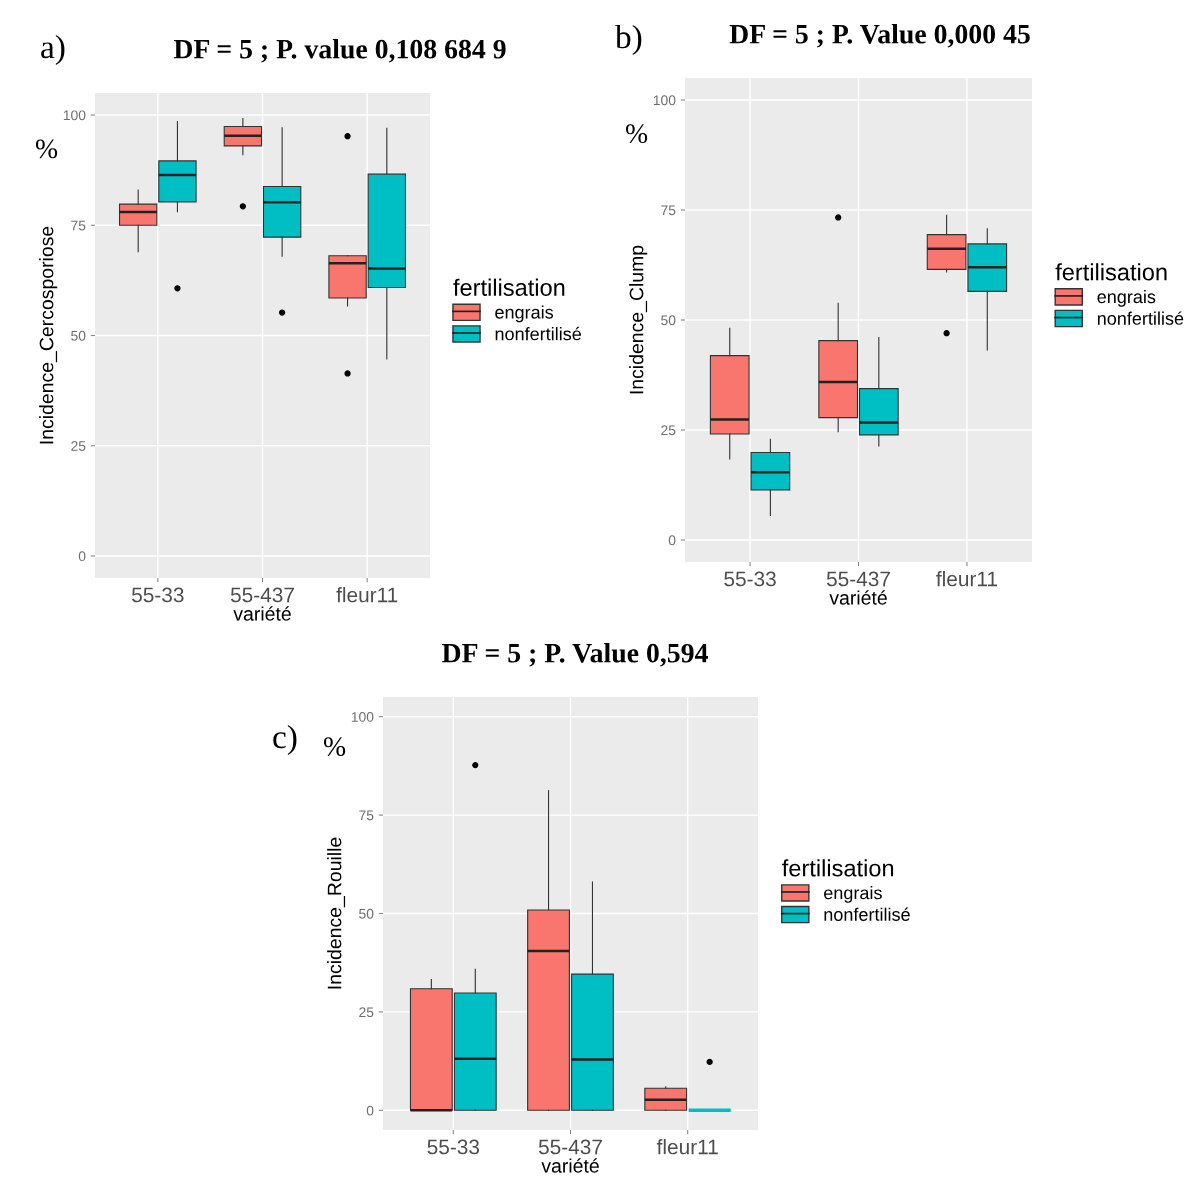 The width and height of the screenshot is (1200, 1179). I want to click on chart-title: DF = 5 ; P. Value 0,594, so click(575, 655).